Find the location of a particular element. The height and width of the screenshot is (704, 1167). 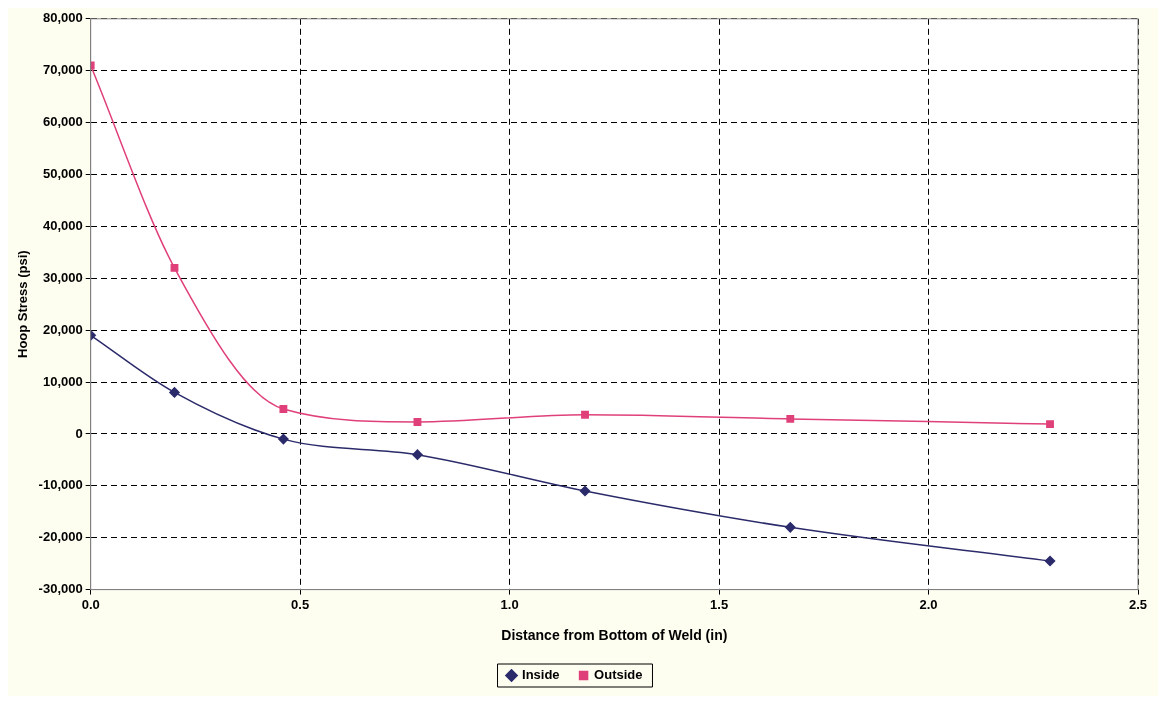

x-tick-label: 1.5 is located at coordinates (719, 604).